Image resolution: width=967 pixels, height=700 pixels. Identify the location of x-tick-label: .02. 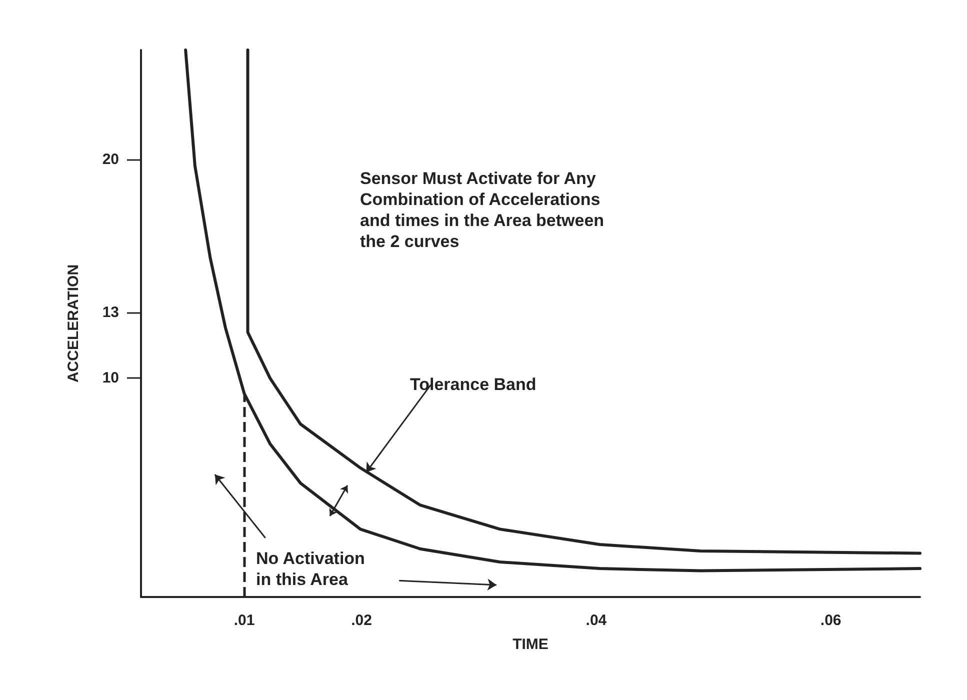
(361, 620).